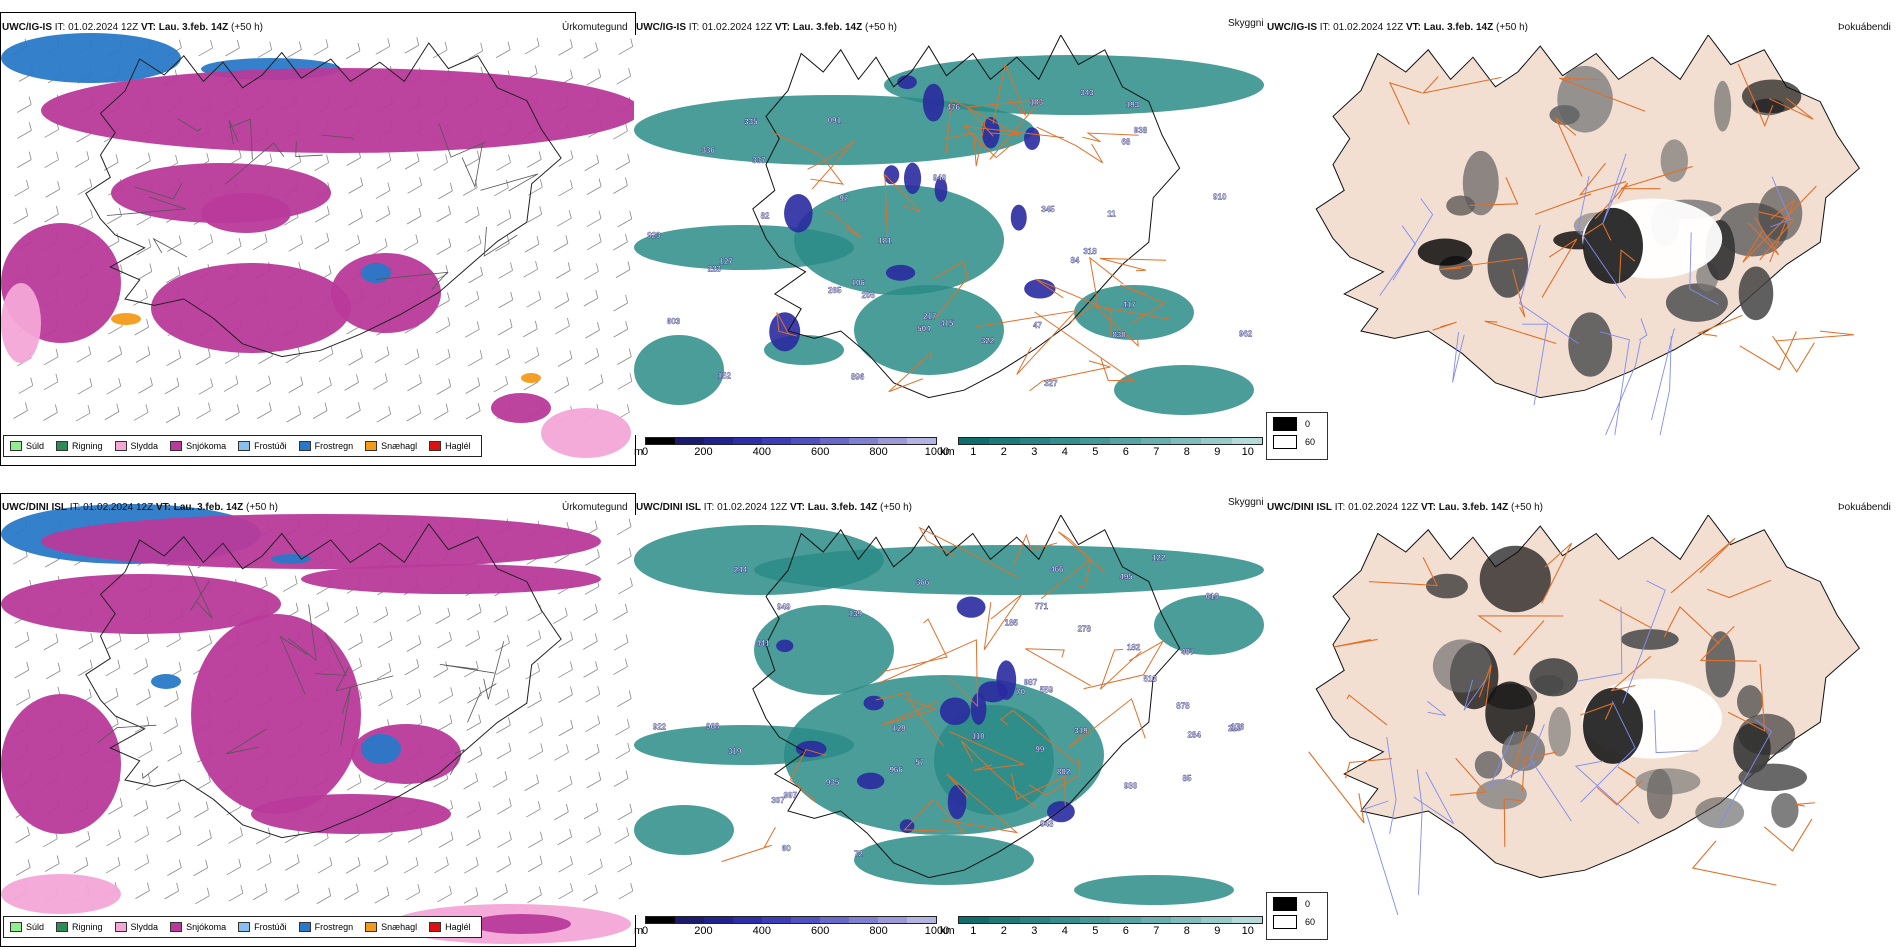 This screenshot has height=950, width=1900. I want to click on visibility-area, so click(679, 370).